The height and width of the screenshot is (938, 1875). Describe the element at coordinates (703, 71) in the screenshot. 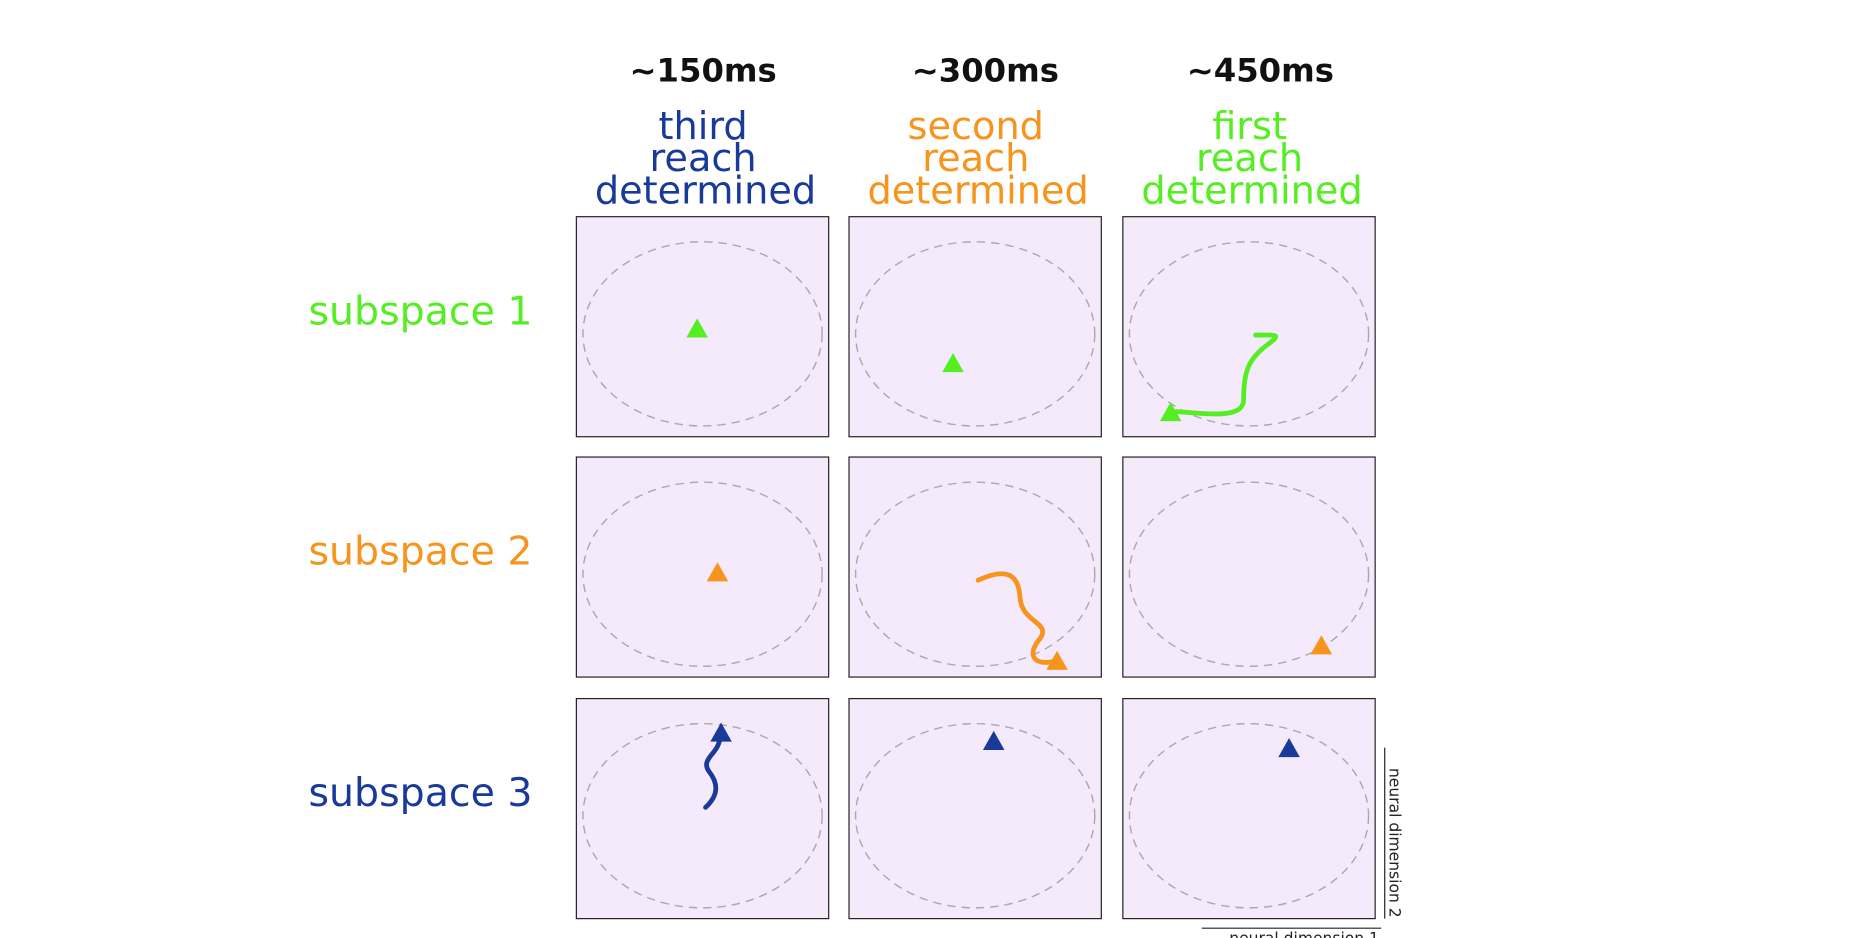

I see `column-time: ~150ms` at that location.